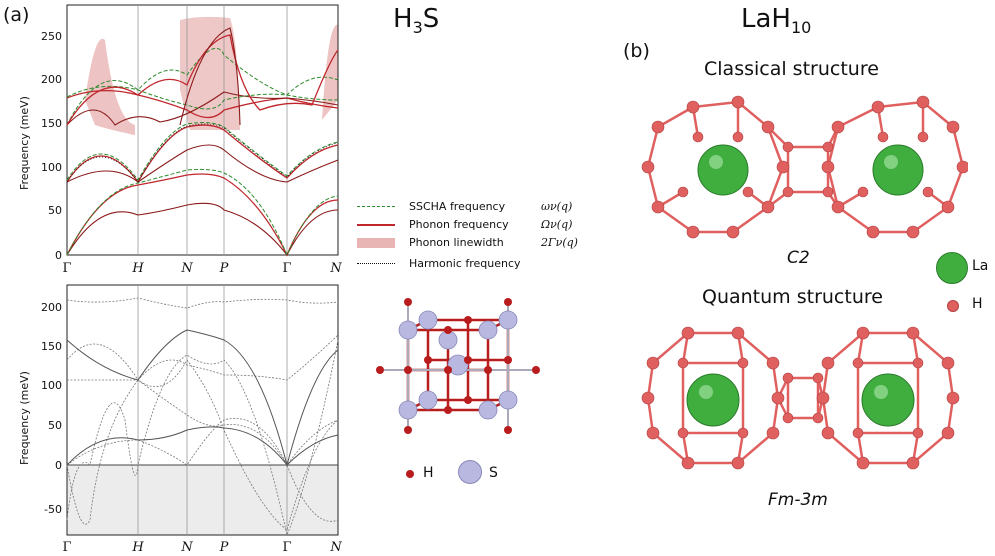  I want to click on quantum-h-atoms, so click(800, 398).